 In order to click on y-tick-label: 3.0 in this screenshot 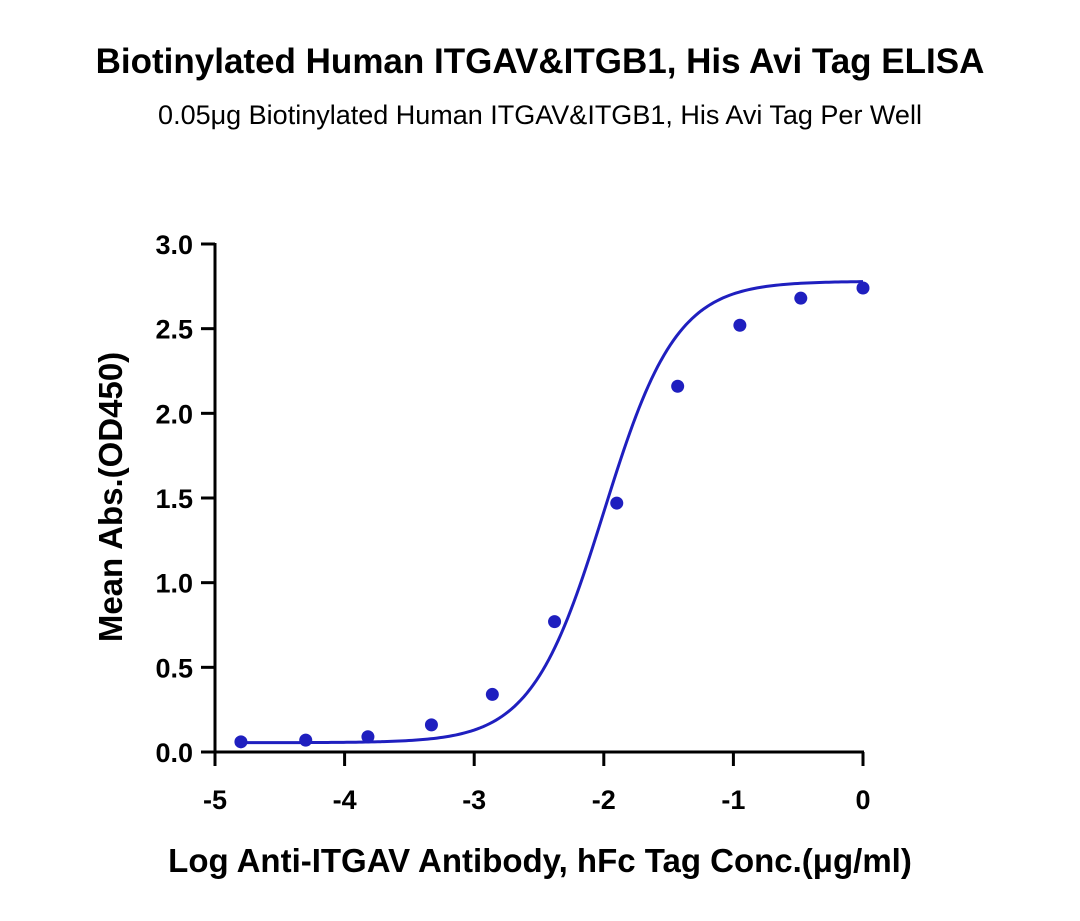, I will do `click(174, 245)`.